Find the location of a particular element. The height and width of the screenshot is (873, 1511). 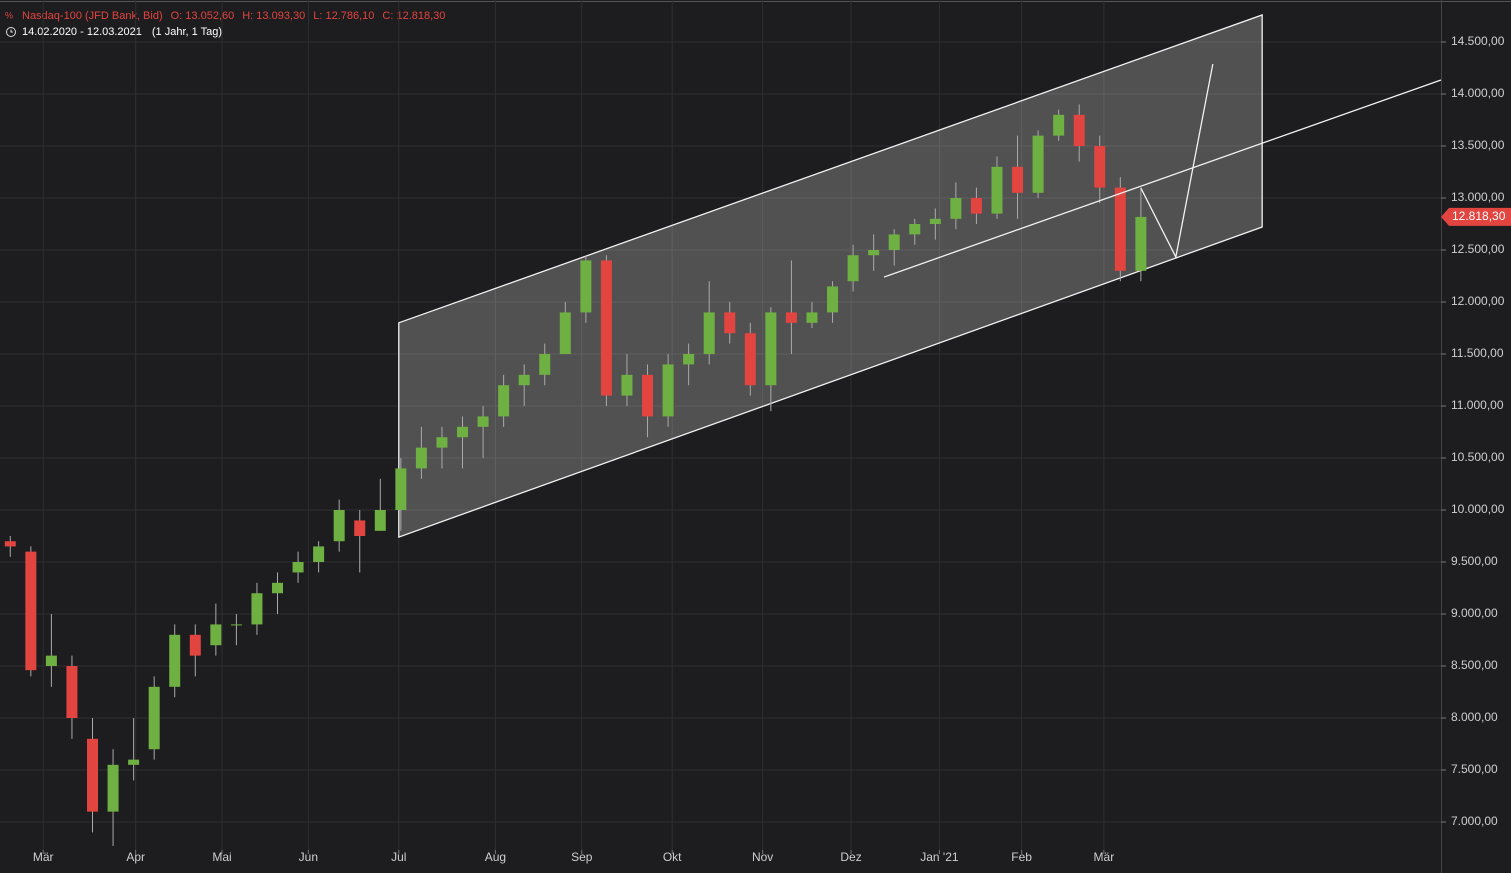

y-tick-label: 8.500,00 is located at coordinates (1474, 665).